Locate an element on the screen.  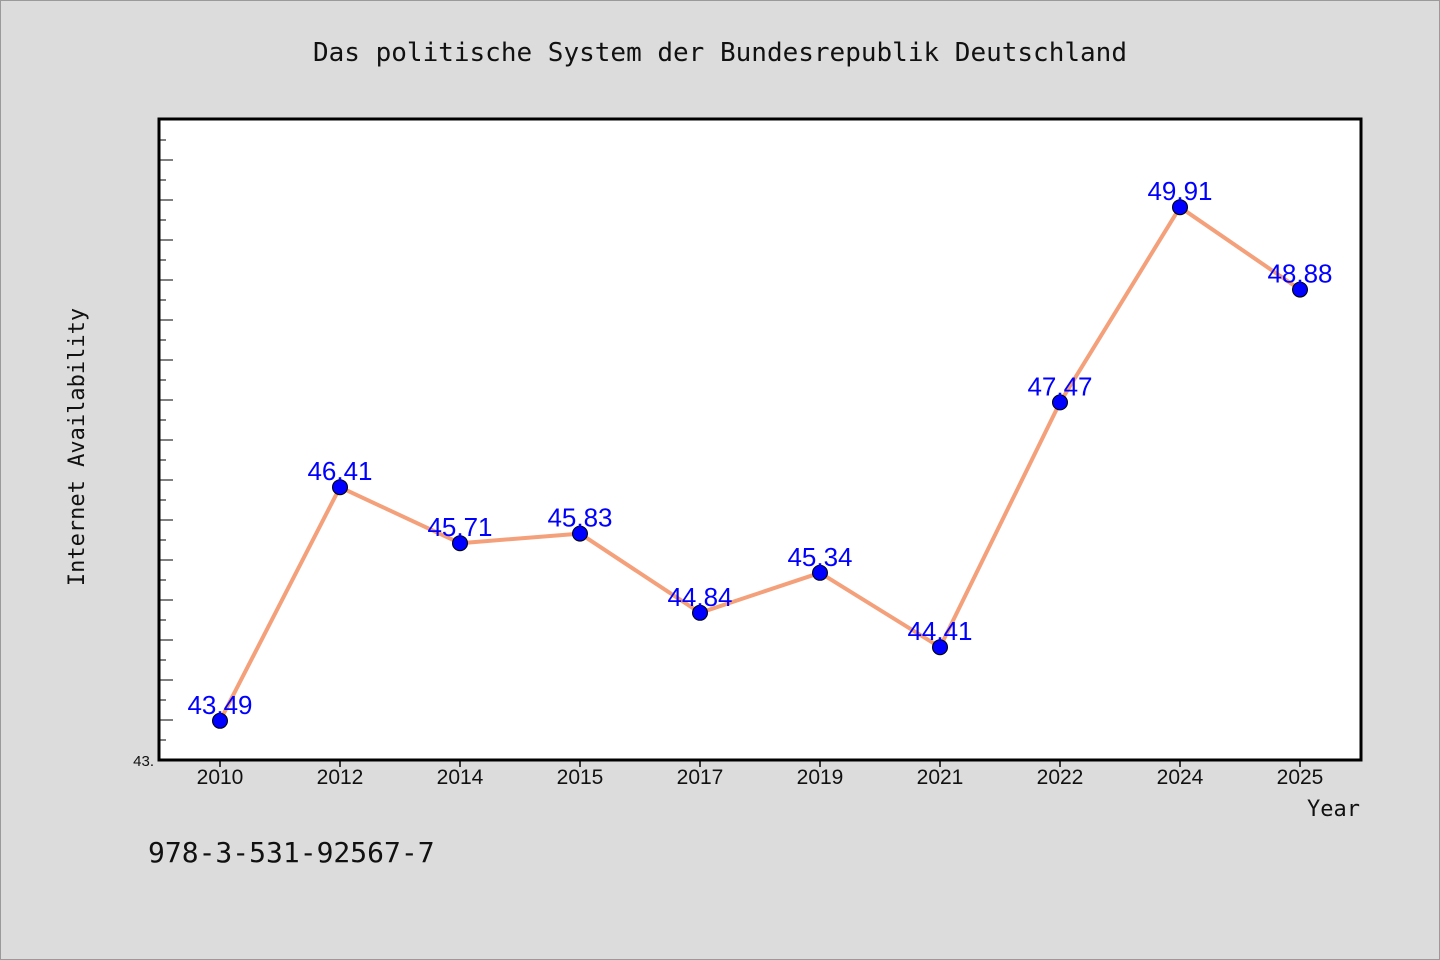
data-label: 48.88 is located at coordinates (1299, 274).